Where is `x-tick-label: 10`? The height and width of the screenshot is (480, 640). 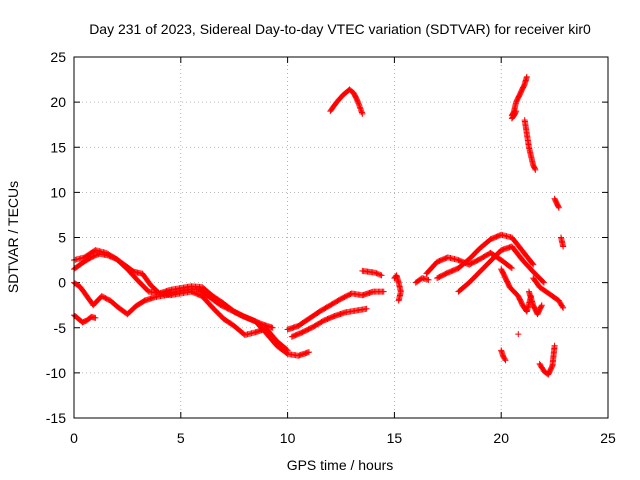 x-tick-label: 10 is located at coordinates (288, 438).